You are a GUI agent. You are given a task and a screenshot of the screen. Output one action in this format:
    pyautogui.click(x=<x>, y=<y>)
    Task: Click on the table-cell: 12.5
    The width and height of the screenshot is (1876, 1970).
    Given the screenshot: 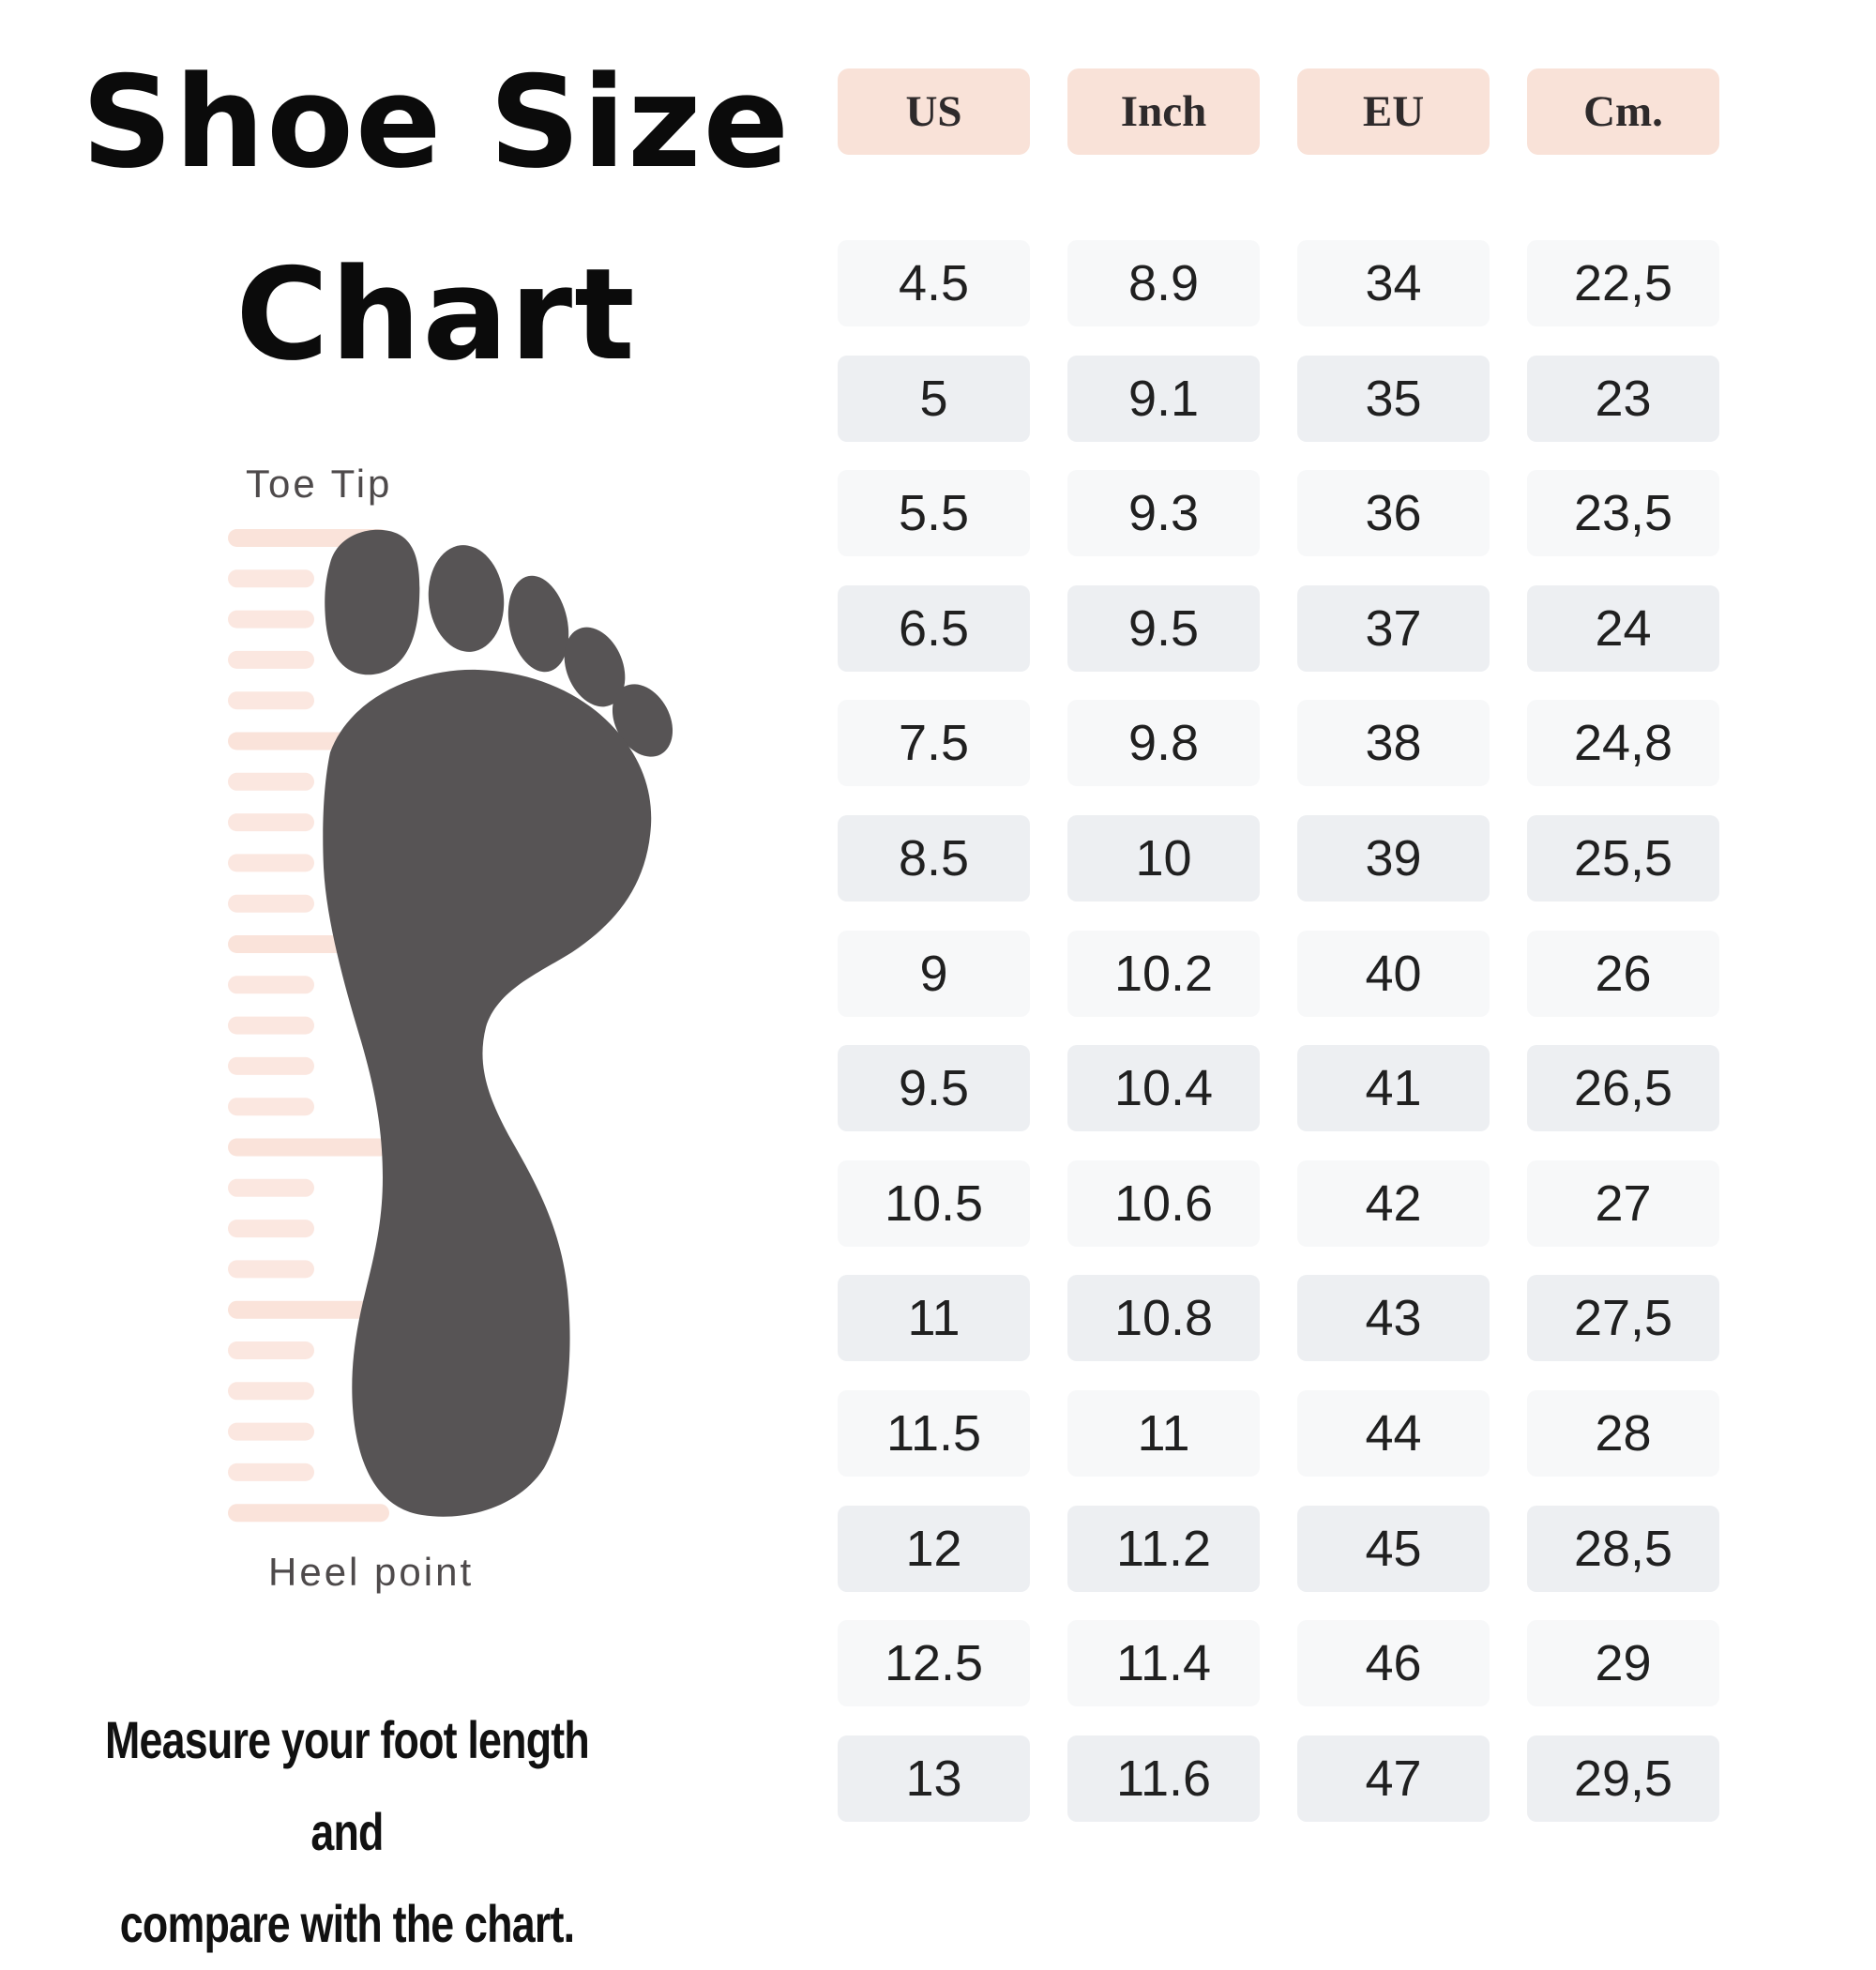 What is the action you would take?
    pyautogui.click(x=934, y=1663)
    